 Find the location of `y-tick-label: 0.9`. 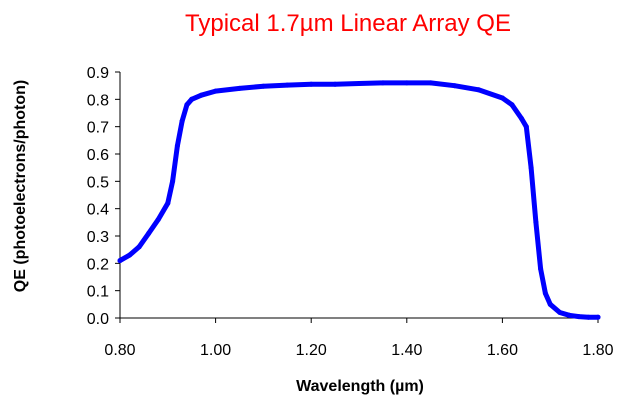

y-tick-label: 0.9 is located at coordinates (98, 73).